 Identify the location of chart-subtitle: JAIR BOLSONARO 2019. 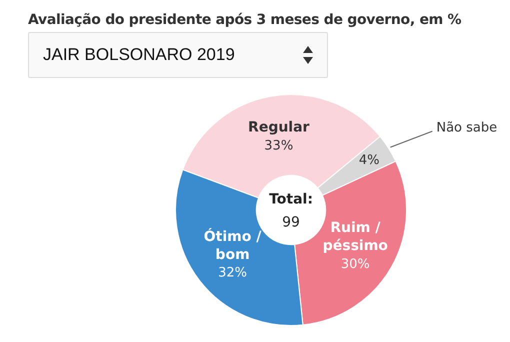
(139, 55).